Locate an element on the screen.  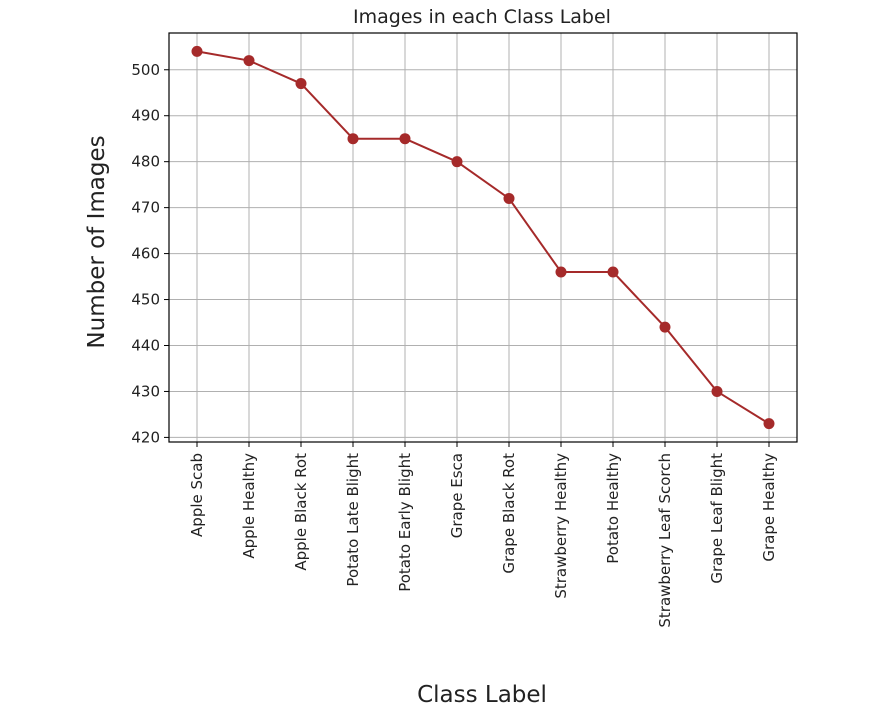
y-tick-label: 420 is located at coordinates (145, 437).